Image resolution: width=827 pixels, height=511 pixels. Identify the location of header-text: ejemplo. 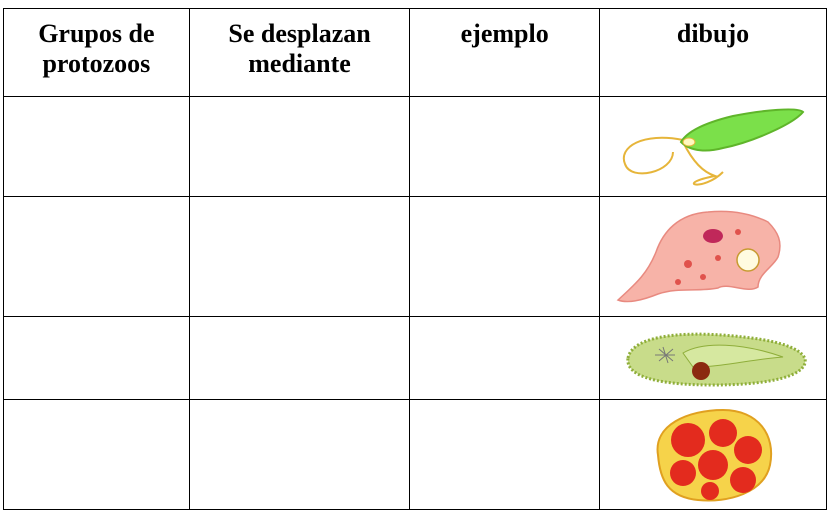
(504, 33).